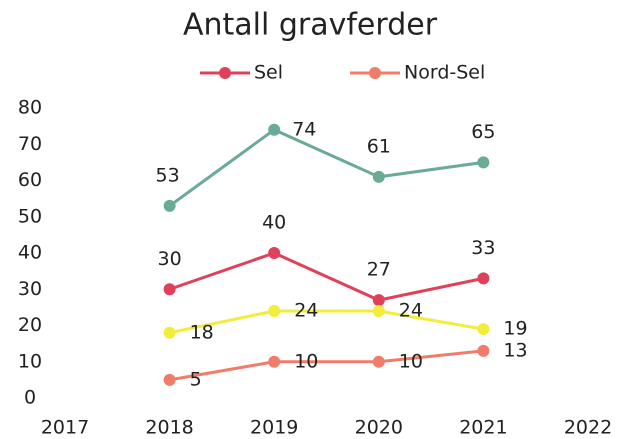  Describe the element at coordinates (379, 428) in the screenshot. I see `x-tick-label: 2020` at that location.